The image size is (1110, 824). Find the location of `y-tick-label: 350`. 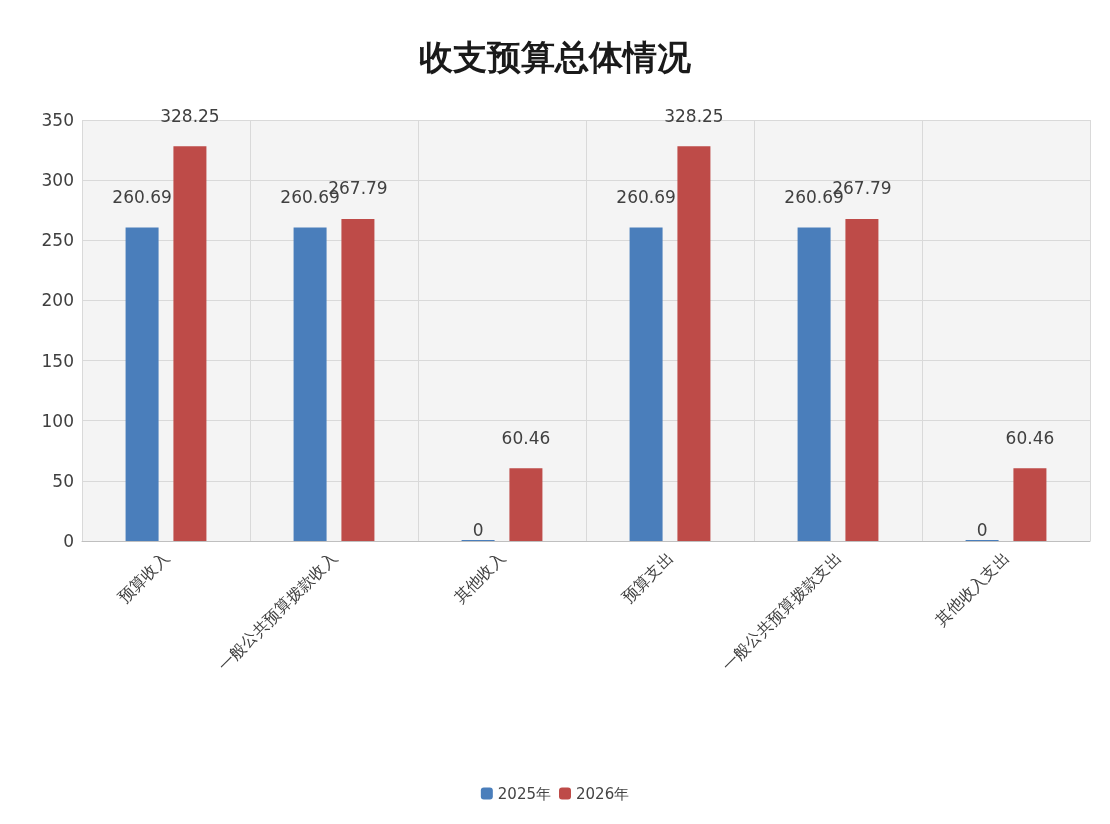

y-tick-label: 350 is located at coordinates (57, 120).